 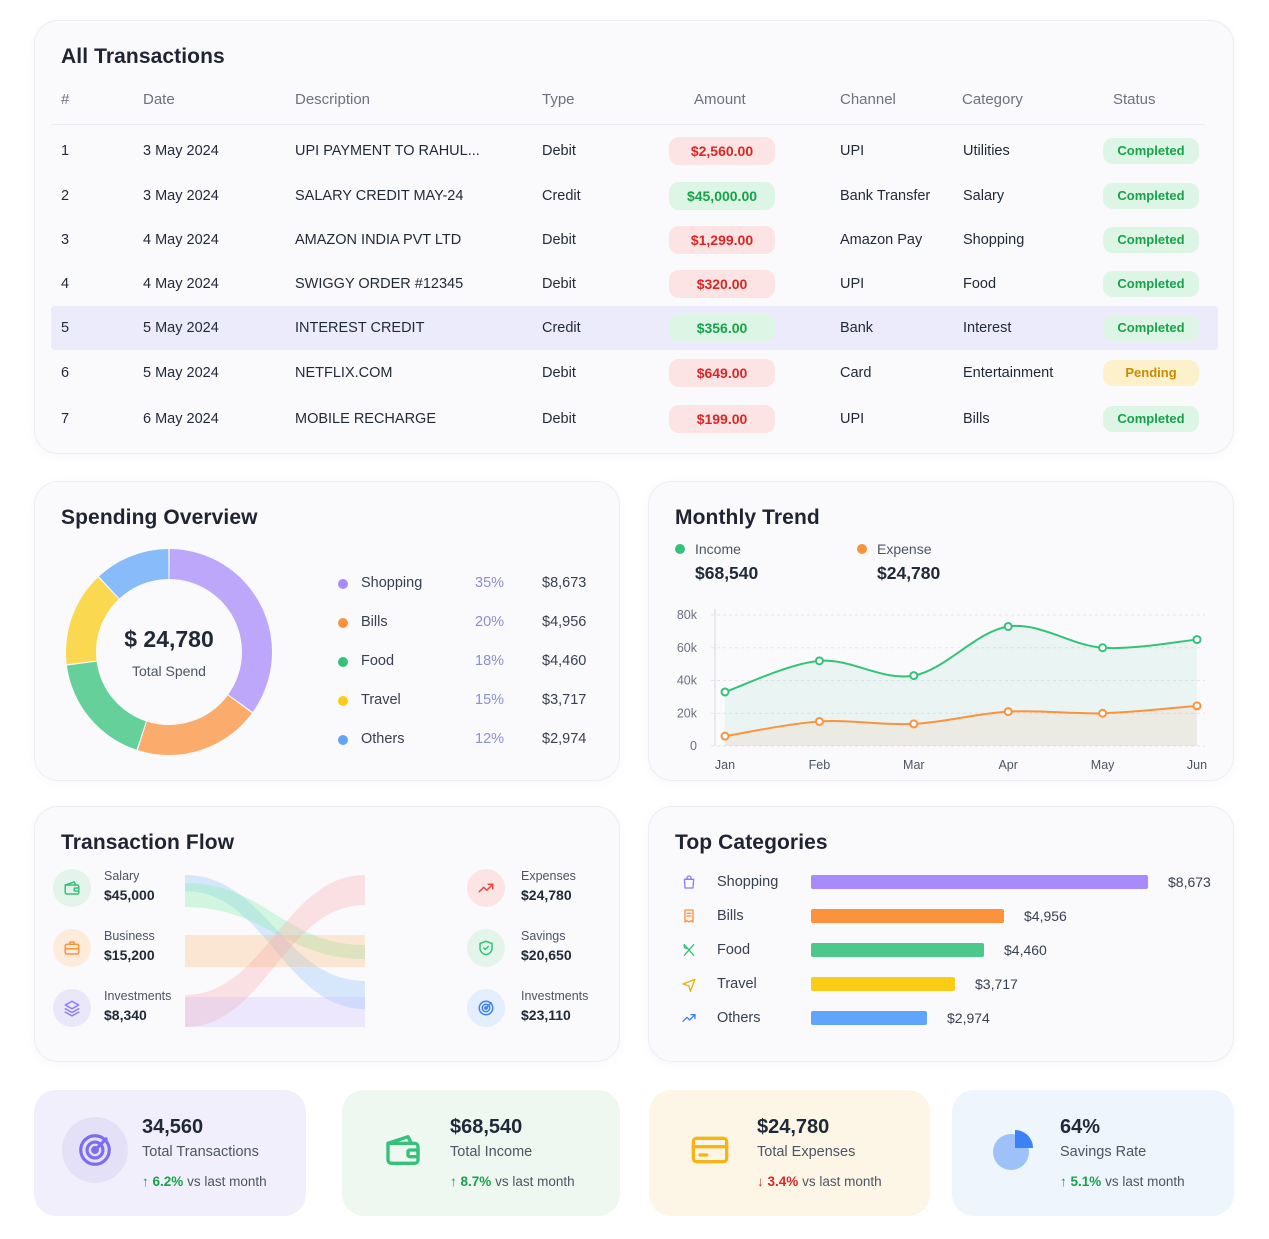 What do you see at coordinates (559, 240) in the screenshot?
I see `cell-type: Debit` at bounding box center [559, 240].